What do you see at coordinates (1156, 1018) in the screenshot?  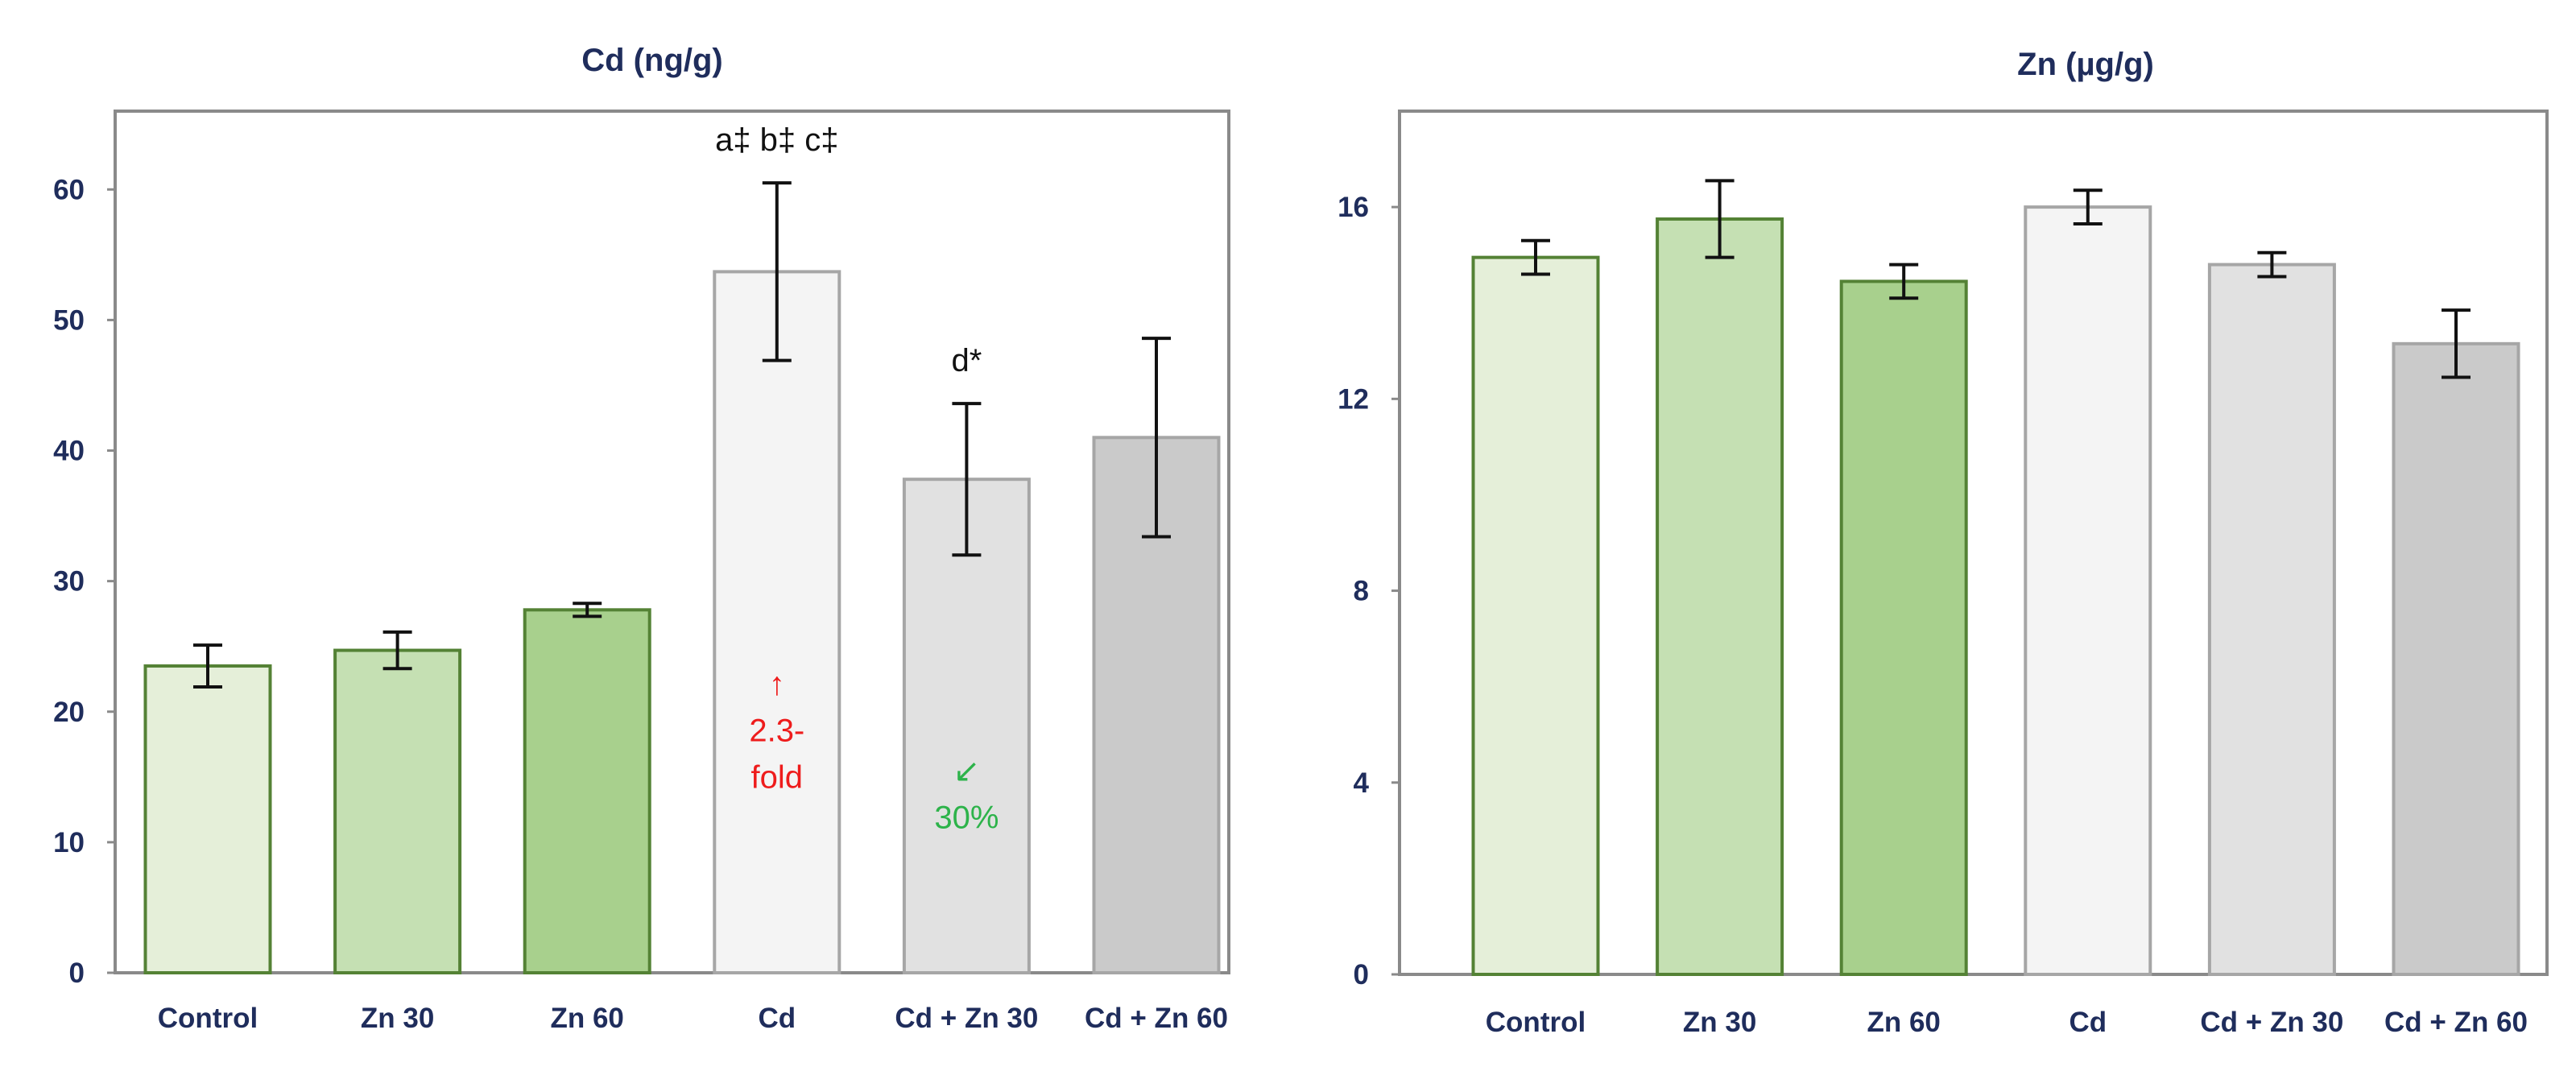 I see `cd-xtick-label: Cd + Zn 60` at bounding box center [1156, 1018].